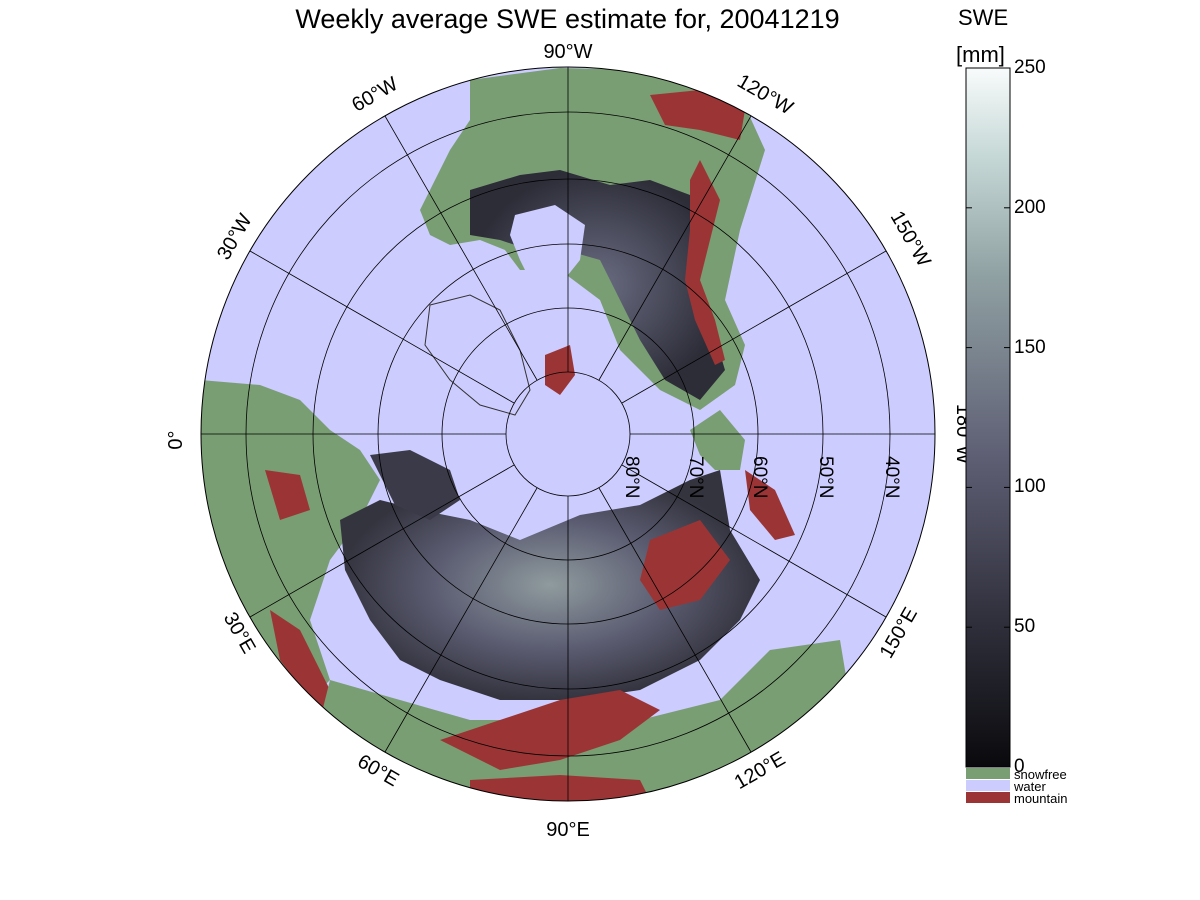 This screenshot has height=900, width=1200. Describe the element at coordinates (631, 477) in the screenshot. I see `lat-label-80: 80°N` at that location.